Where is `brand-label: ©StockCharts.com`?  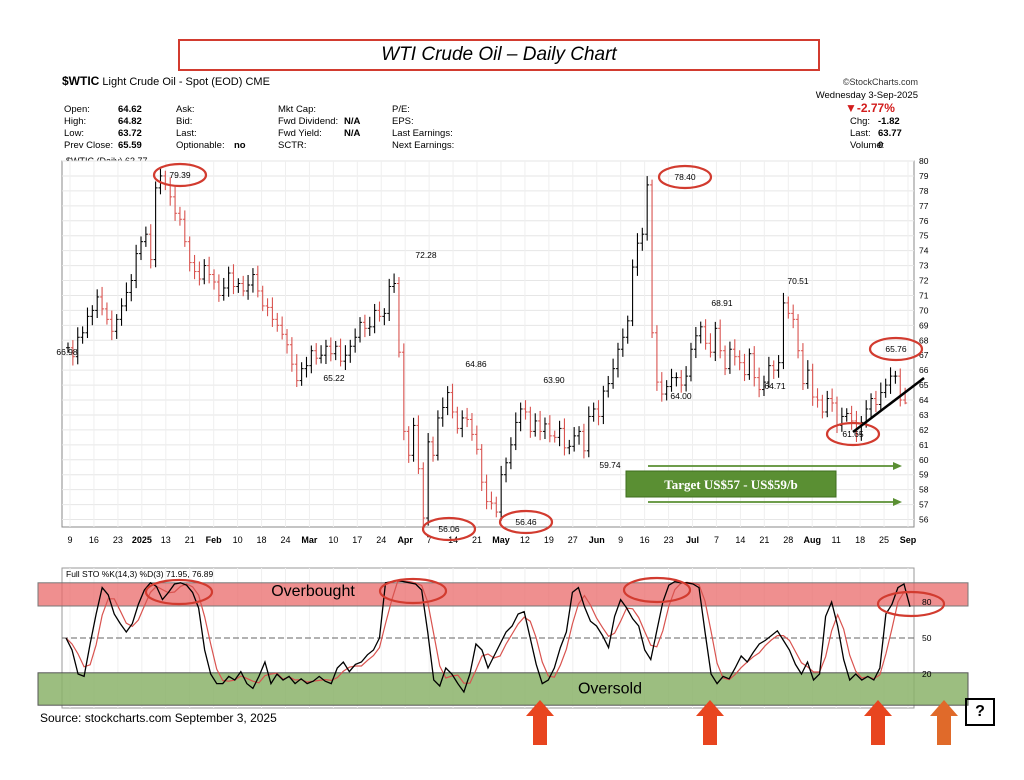 brand-label: ©StockCharts.com is located at coordinates (880, 82).